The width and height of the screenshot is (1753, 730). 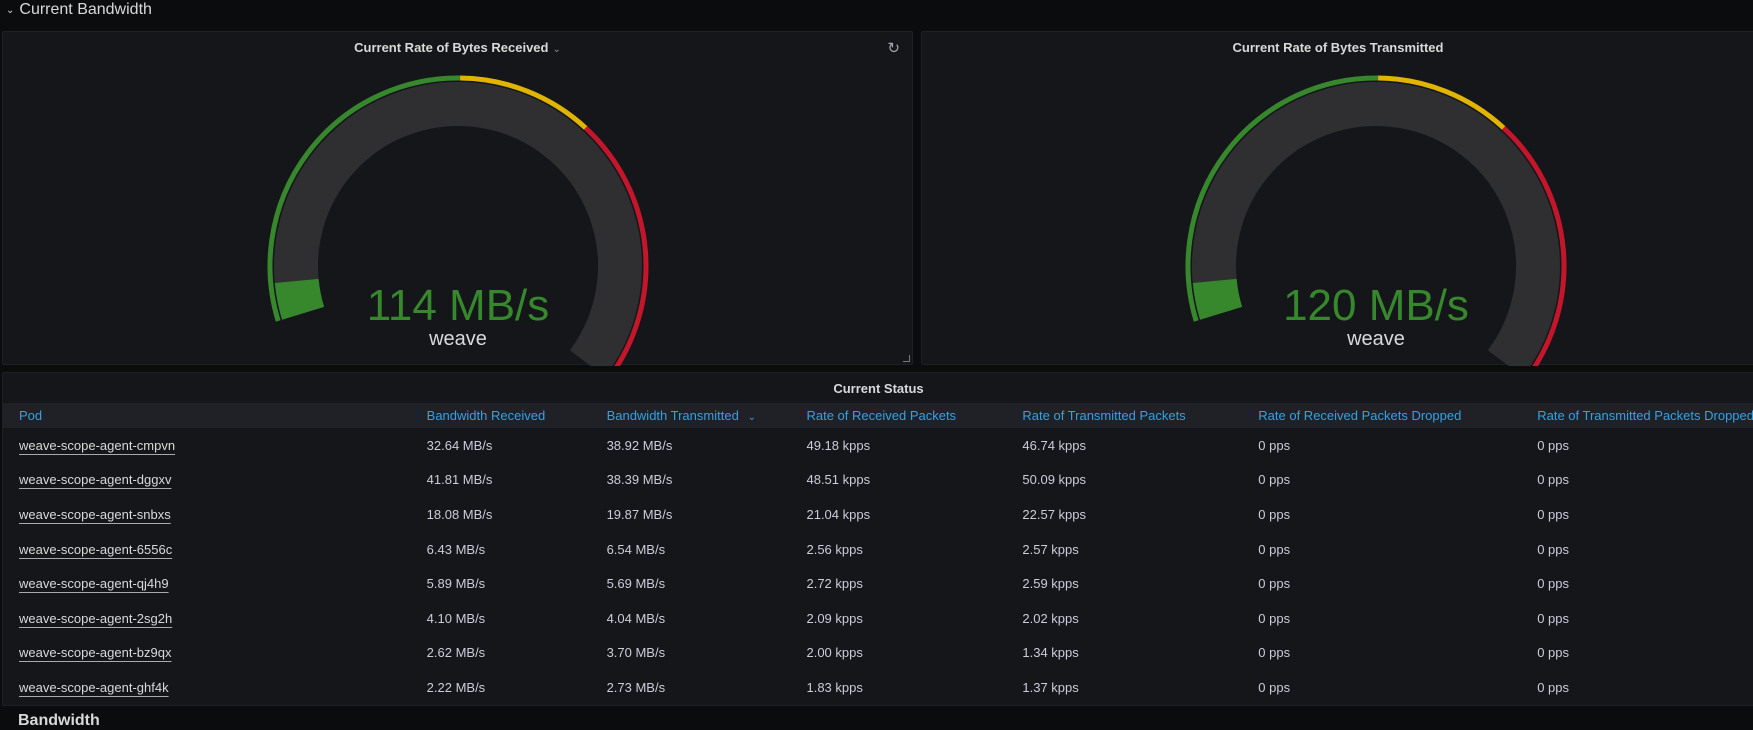 I want to click on chevron-down-icon: ⌄, so click(x=556, y=49).